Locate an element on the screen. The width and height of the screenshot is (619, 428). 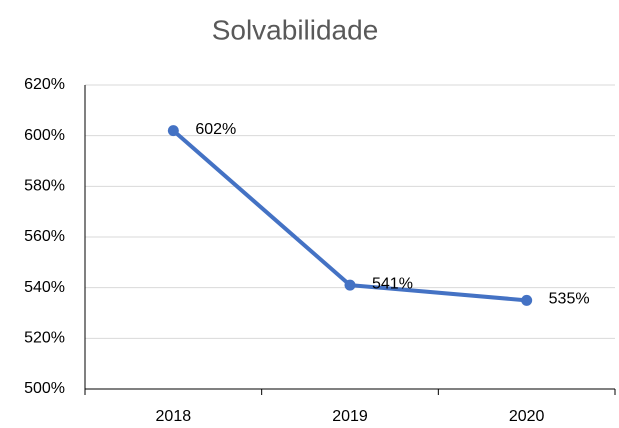
y-tick-label: 620% is located at coordinates (44, 84).